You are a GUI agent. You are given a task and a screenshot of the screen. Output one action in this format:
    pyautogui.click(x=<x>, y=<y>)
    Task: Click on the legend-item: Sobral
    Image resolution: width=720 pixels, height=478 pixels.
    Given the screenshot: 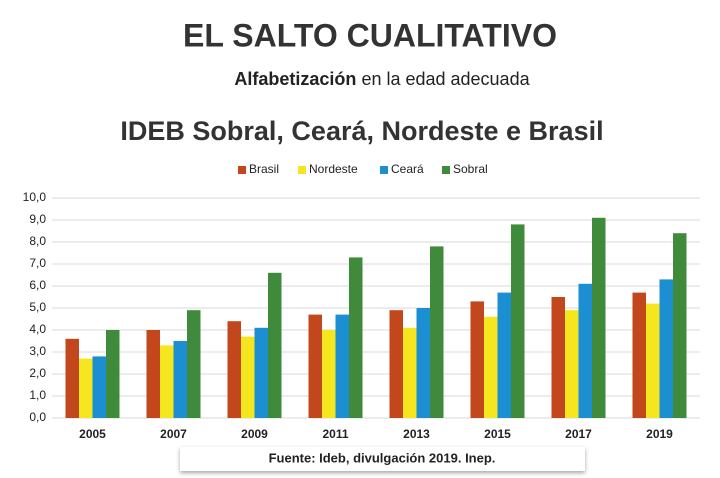 What is the action you would take?
    pyautogui.click(x=465, y=169)
    